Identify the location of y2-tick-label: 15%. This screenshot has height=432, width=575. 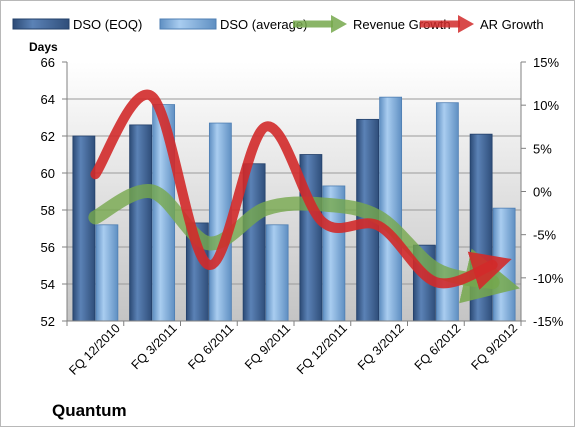
(546, 62).